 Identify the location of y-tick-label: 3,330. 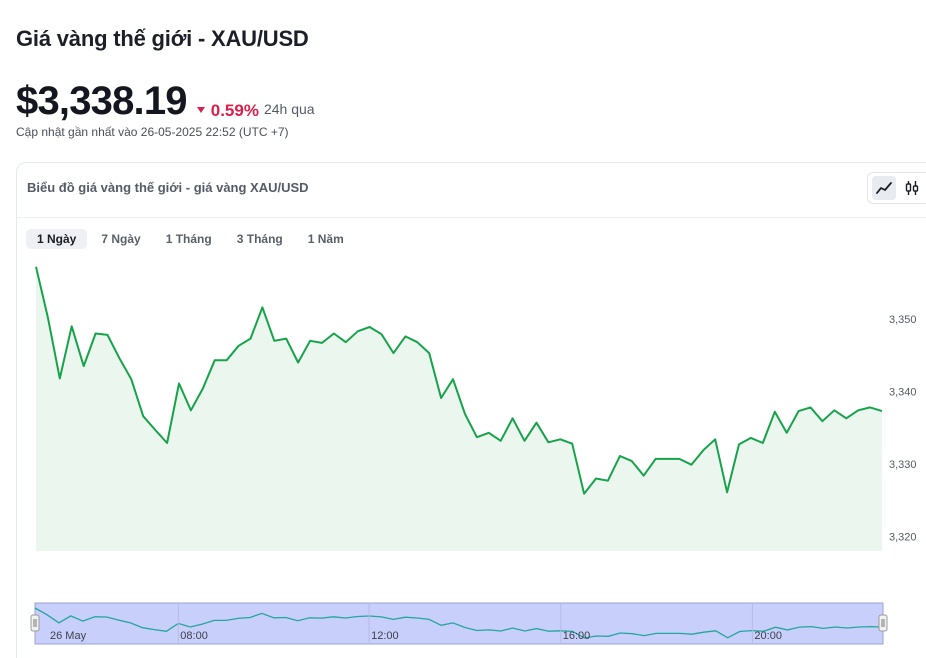
(903, 465).